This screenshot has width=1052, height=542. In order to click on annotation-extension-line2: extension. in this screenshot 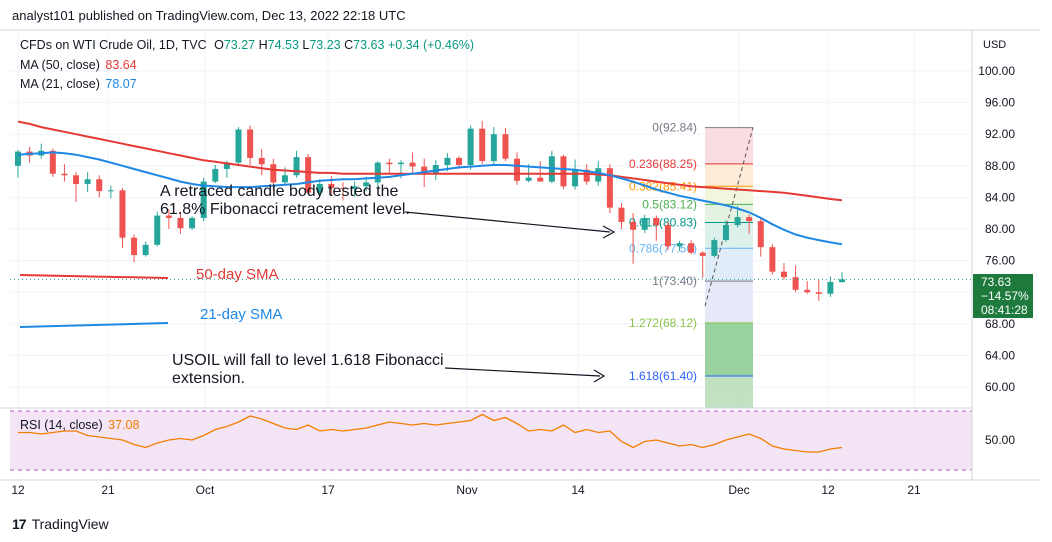, I will do `click(208, 378)`.